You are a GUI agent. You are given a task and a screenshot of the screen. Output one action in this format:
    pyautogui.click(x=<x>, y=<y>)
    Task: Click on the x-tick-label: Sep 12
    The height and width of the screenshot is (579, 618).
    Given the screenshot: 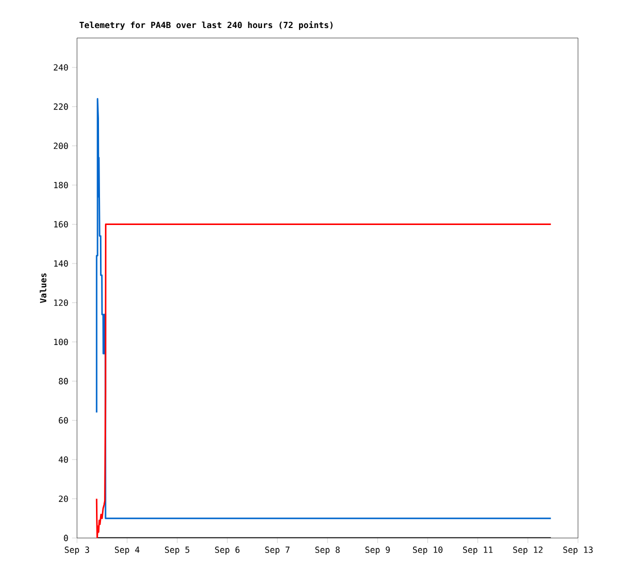 What is the action you would take?
    pyautogui.click(x=527, y=550)
    